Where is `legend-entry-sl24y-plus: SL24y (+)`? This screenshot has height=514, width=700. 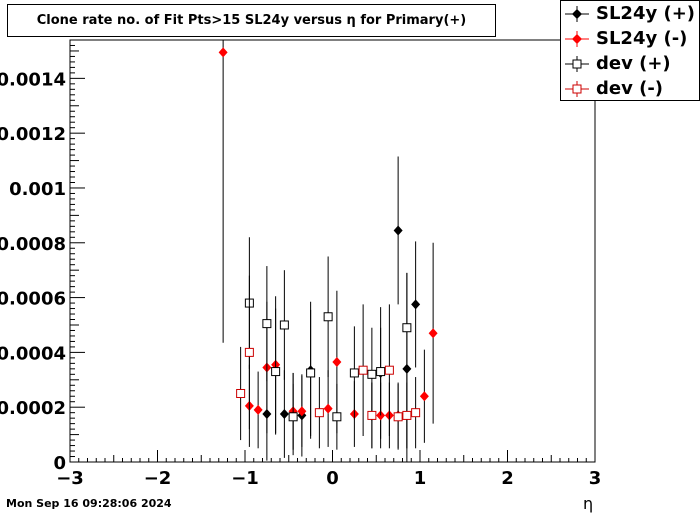
legend-entry-sl24y-plus: SL24y (+) is located at coordinates (630, 14).